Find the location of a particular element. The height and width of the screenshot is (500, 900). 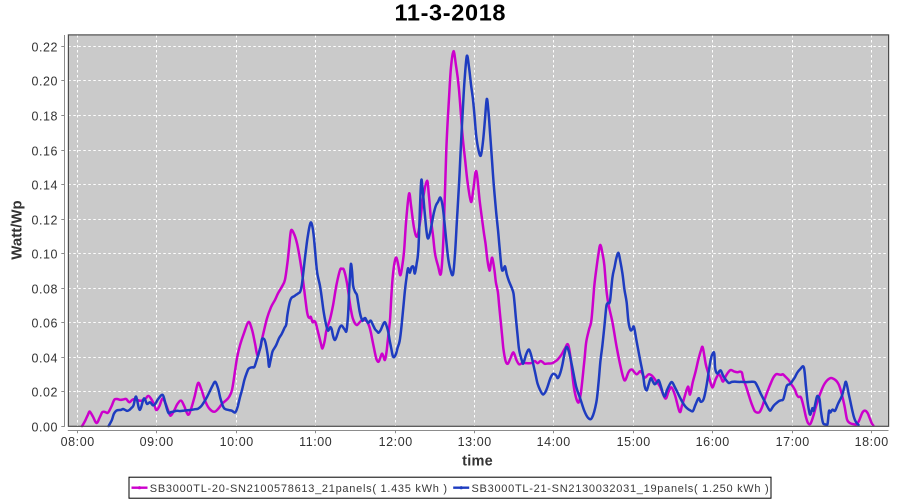

svg-text: 14:00 is located at coordinates (554, 442).